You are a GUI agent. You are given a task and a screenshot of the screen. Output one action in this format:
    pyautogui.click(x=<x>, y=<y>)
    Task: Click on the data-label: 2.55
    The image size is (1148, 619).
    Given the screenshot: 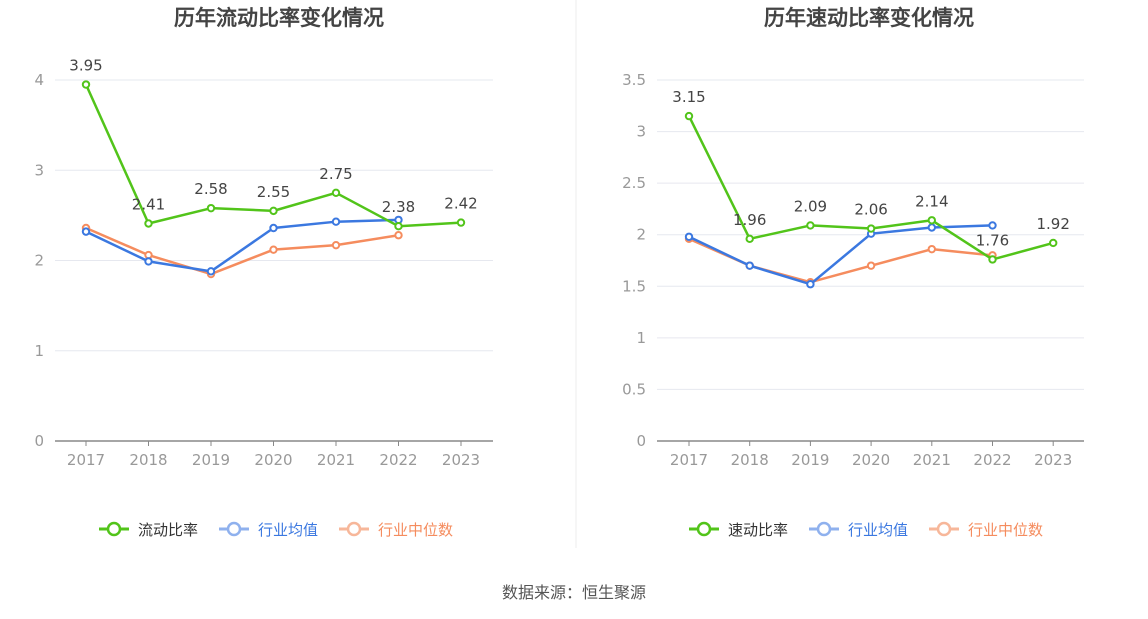 What is the action you would take?
    pyautogui.click(x=273, y=192)
    